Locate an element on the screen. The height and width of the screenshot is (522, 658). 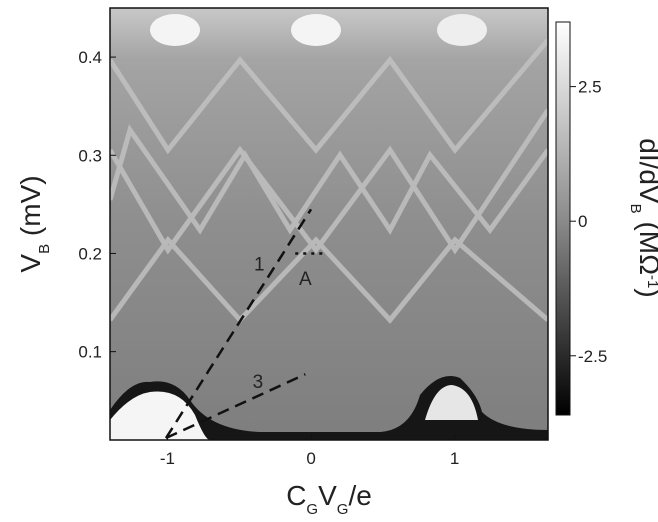
x-tick-label: 0 is located at coordinates (310, 458).